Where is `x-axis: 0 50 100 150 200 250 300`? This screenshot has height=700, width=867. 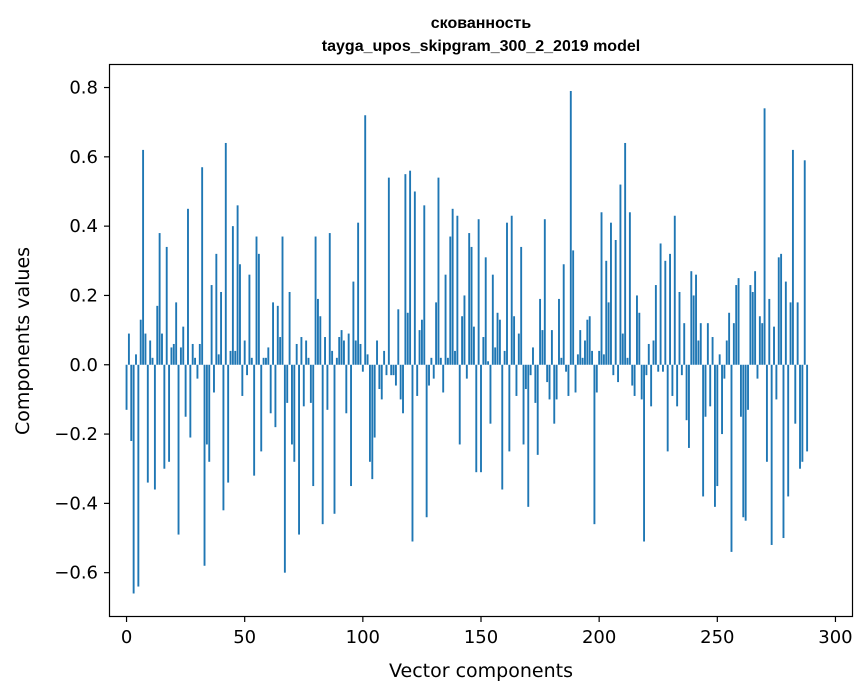
x-axis: 0 50 100 150 200 250 300 is located at coordinates (487, 632).